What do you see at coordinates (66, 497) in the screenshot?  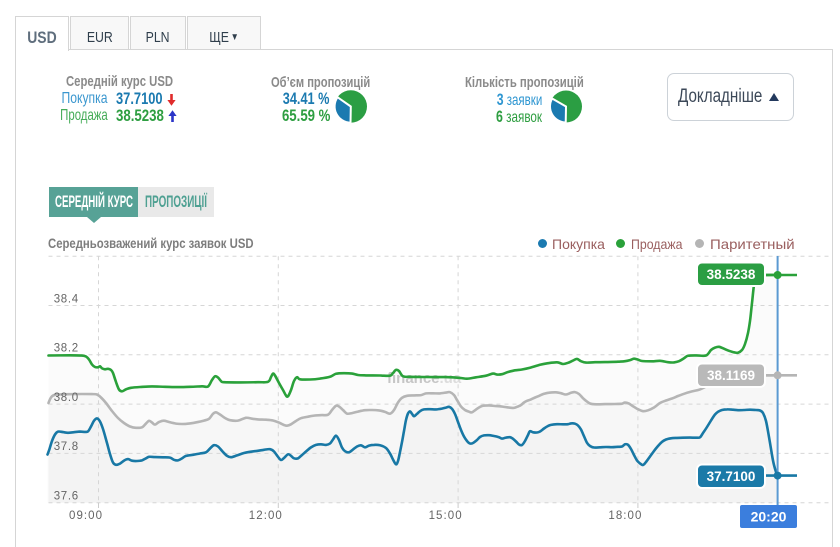 I see `svg-text: 37.6` at bounding box center [66, 497].